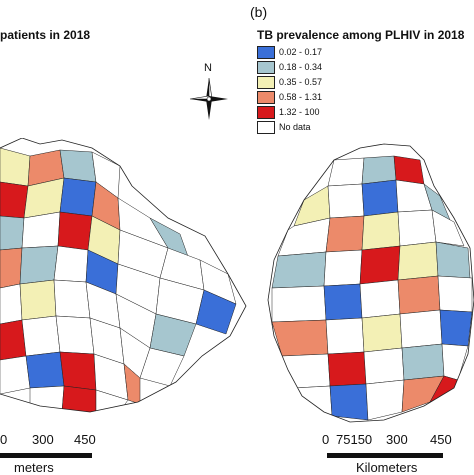 The width and height of the screenshot is (474, 475). What do you see at coordinates (34, 467) in the screenshot?
I see `left-scale-unit: meters` at bounding box center [34, 467].